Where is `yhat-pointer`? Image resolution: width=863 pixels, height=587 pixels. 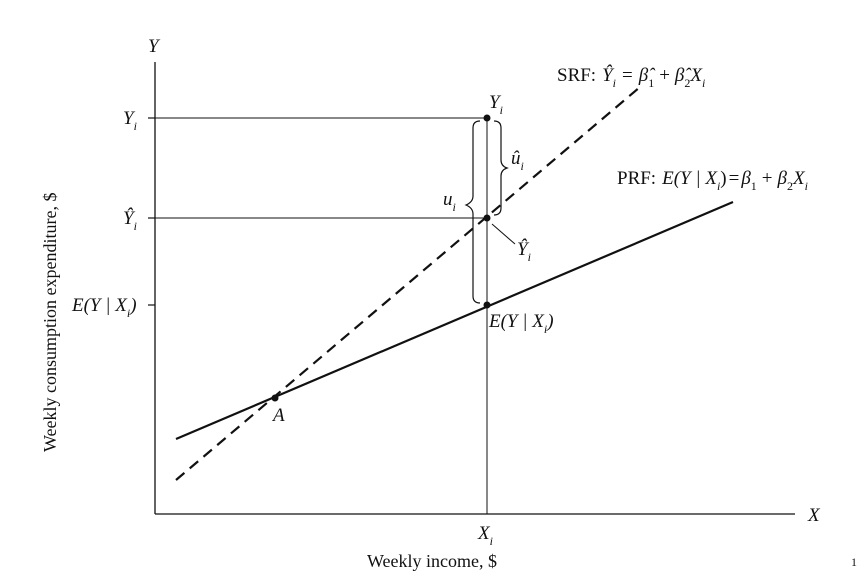 yhat-pointer is located at coordinates (503, 234).